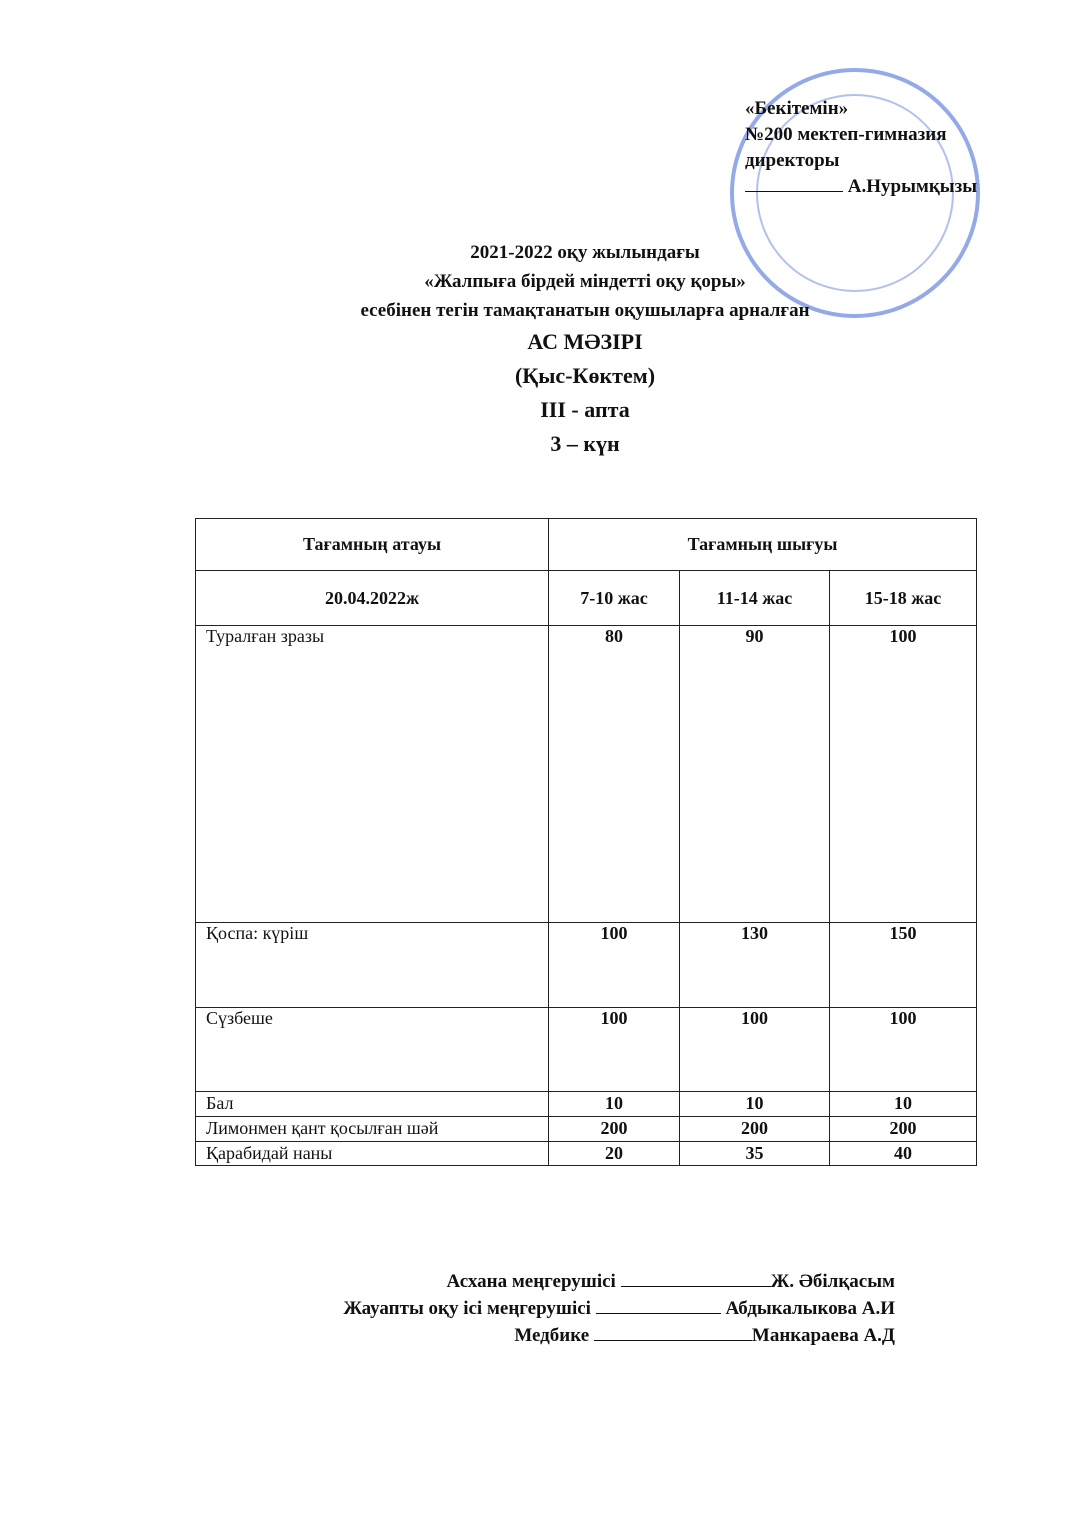 This screenshot has width=1080, height=1532. What do you see at coordinates (846, 134) in the screenshot?
I see `approval-line: №200 мектеп-гимназия` at bounding box center [846, 134].